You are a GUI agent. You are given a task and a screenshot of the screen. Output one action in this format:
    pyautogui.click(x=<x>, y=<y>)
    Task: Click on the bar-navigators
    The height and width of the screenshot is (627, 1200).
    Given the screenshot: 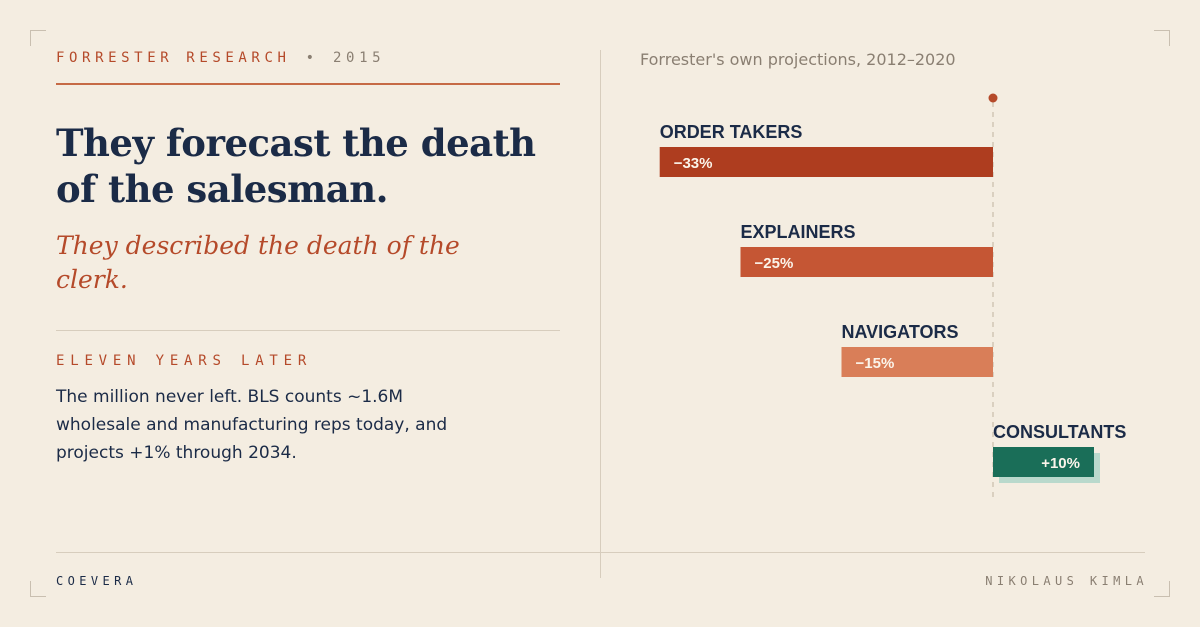 What is the action you would take?
    pyautogui.click(x=917, y=362)
    